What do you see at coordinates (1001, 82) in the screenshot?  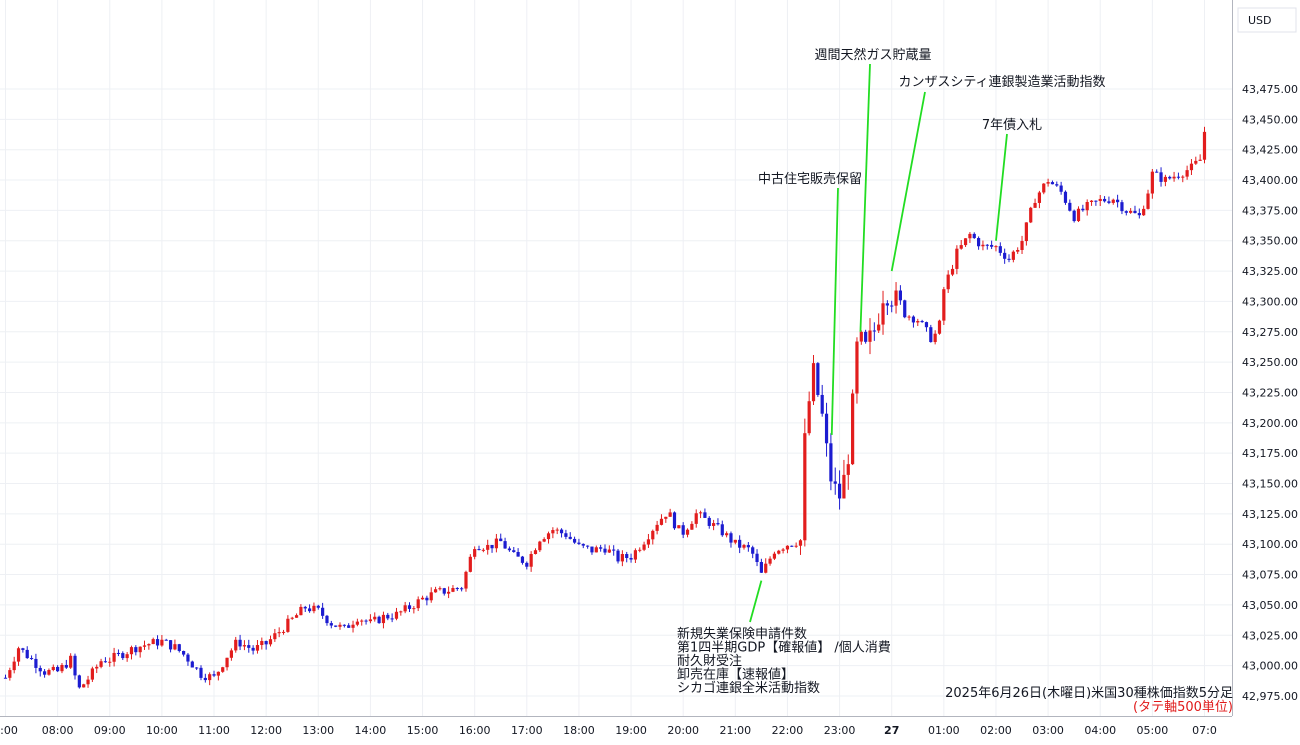 I see `annotation-label: カンザスシティ連銀製造業活動指数` at bounding box center [1001, 82].